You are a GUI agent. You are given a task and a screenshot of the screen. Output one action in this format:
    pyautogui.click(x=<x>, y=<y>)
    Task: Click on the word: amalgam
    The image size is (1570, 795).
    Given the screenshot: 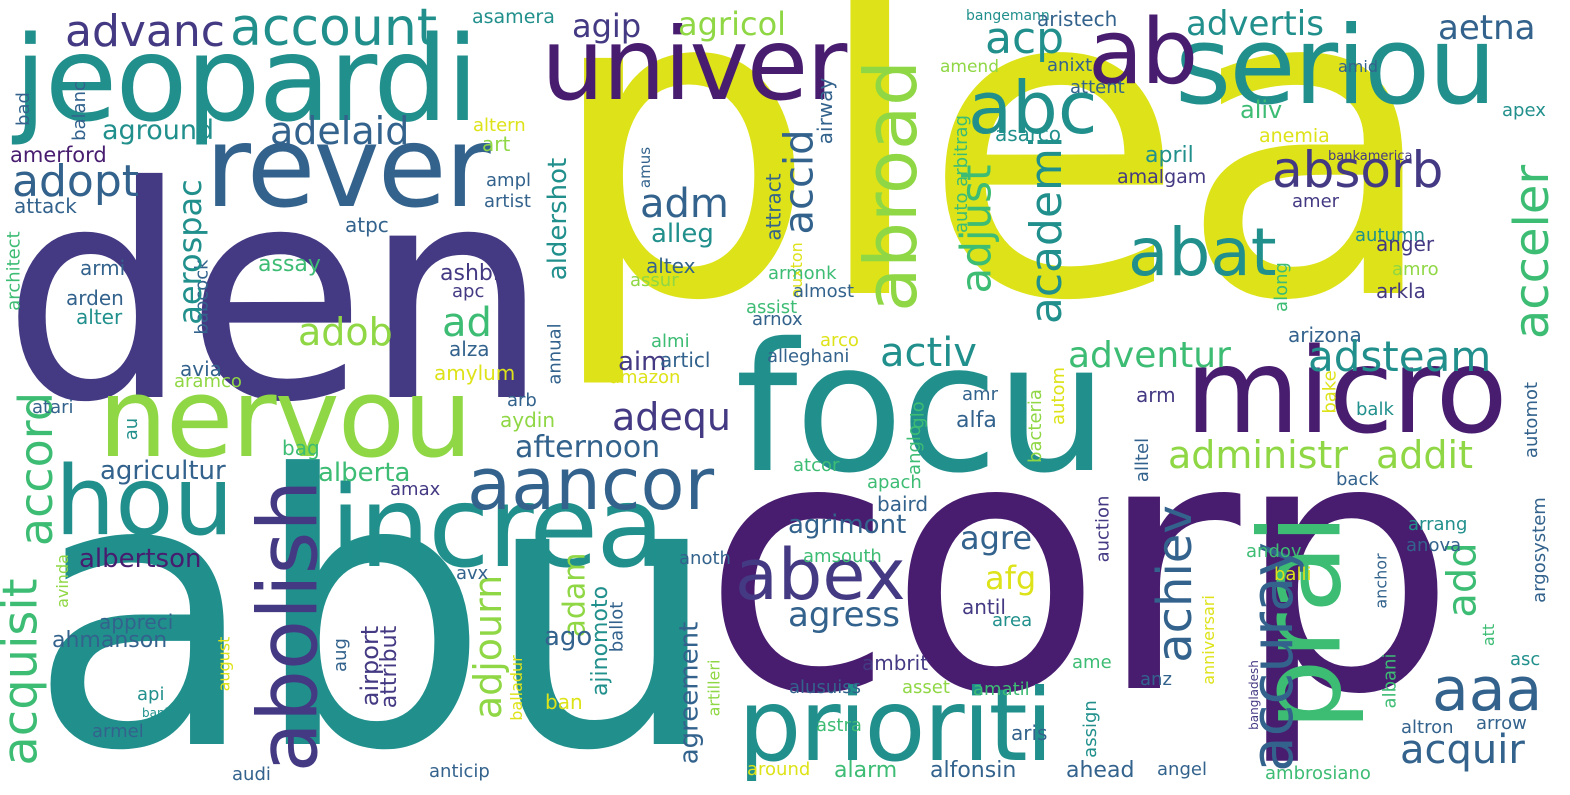 What is the action you would take?
    pyautogui.click(x=1162, y=177)
    